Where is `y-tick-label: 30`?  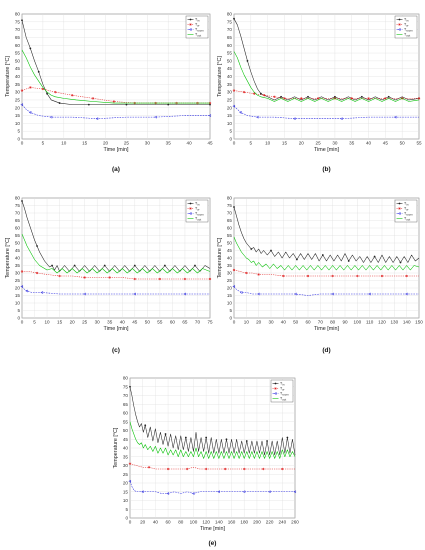 y-tick-label: 30 is located at coordinates (230, 92).